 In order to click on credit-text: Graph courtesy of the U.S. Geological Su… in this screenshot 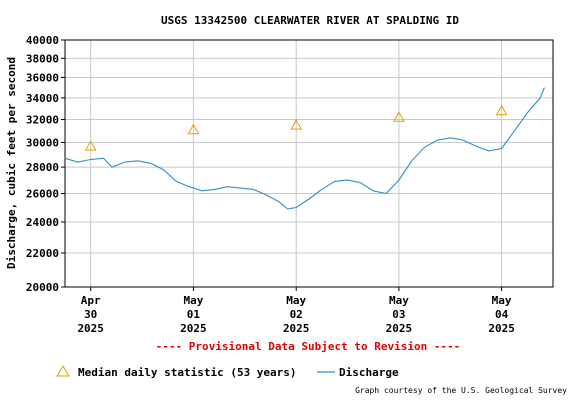, I will do `click(461, 390)`.